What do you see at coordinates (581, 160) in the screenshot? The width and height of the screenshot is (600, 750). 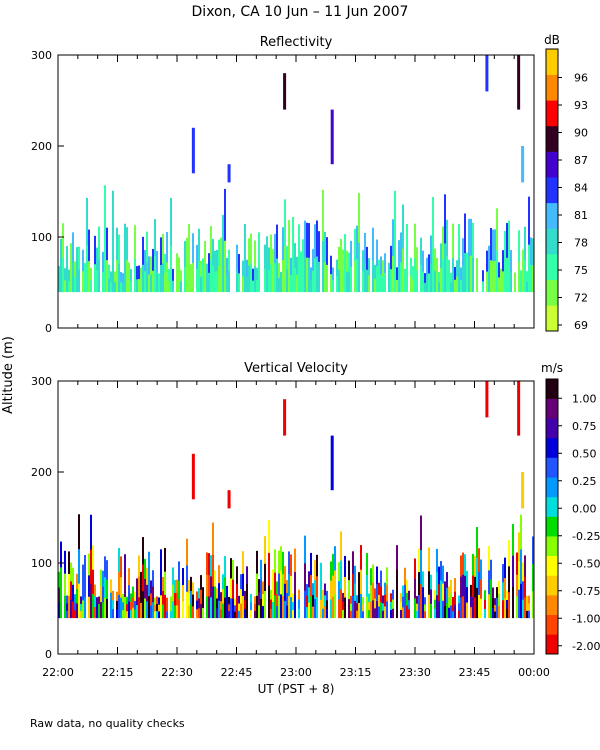 I see `colorbar-tick-label: 87` at bounding box center [581, 160].